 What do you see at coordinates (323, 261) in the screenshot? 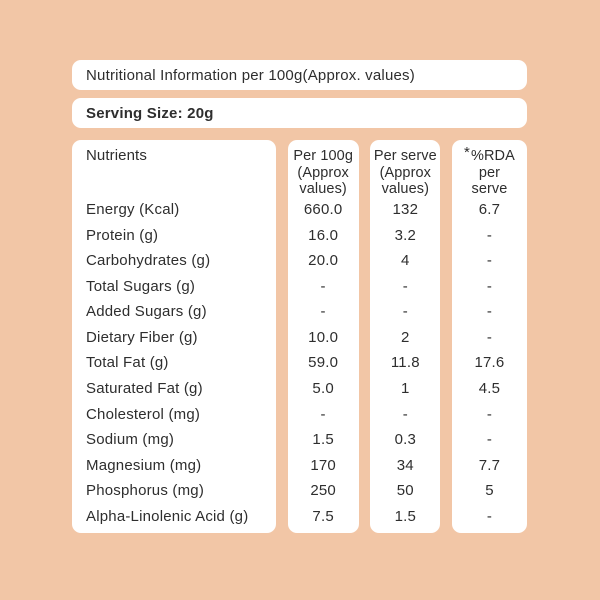
I see `value-cell: 20.0` at bounding box center [323, 261].